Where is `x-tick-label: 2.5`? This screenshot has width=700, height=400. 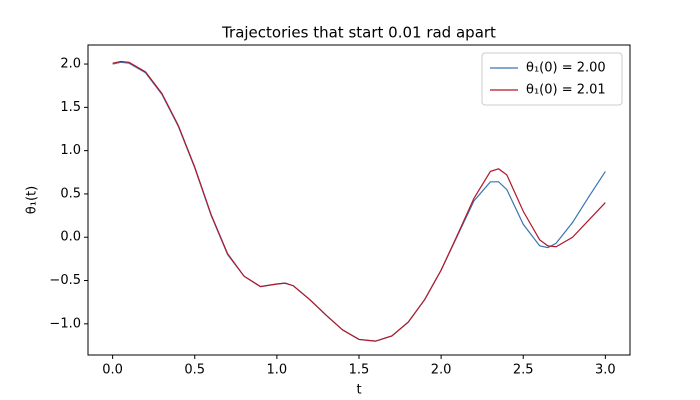 x-tick-label: 2.5 is located at coordinates (523, 370).